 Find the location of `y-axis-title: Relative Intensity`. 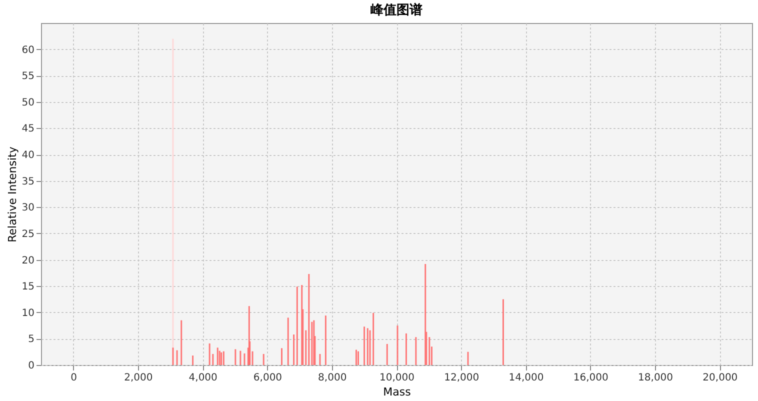

y-axis-title: Relative Intensity is located at coordinates (12, 194).